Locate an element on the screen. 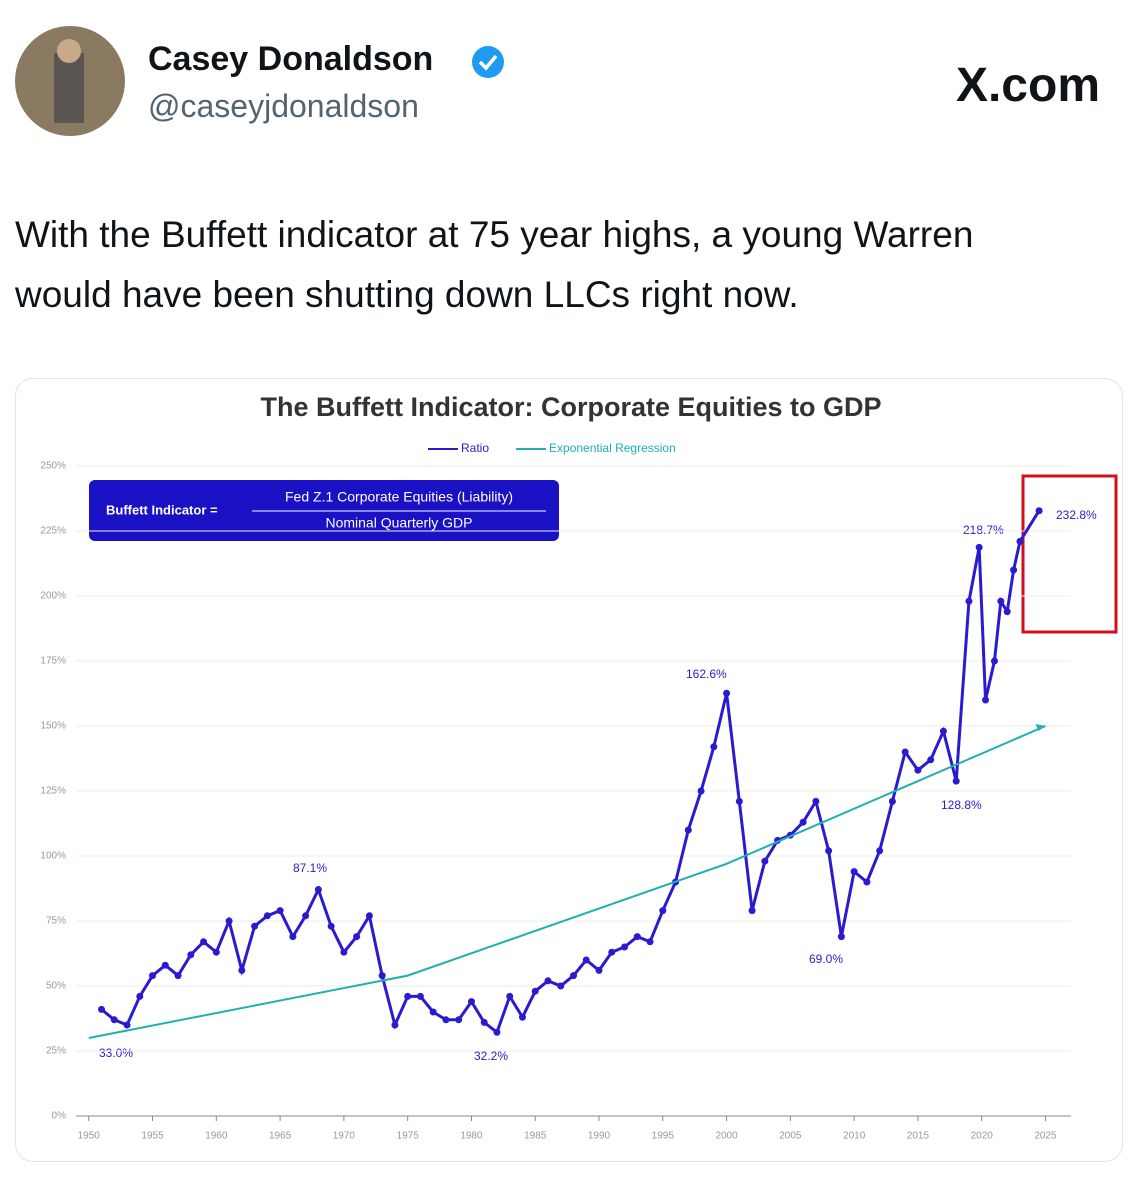 The image size is (1138, 1186). site-logo: X.com is located at coordinates (1027, 85).